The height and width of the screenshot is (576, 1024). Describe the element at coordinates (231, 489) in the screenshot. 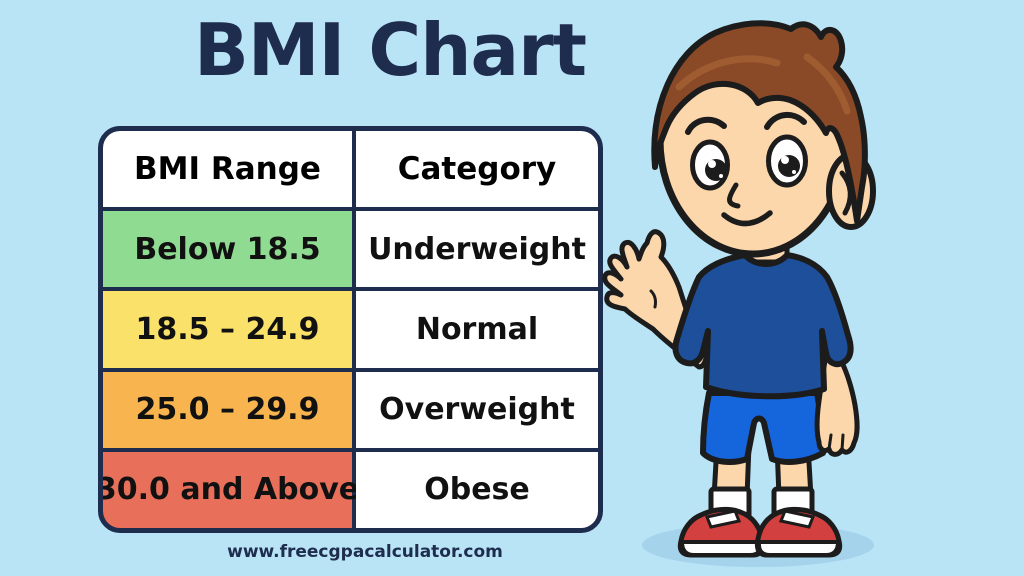

I see `range-obese: 30.0 and Above` at that location.